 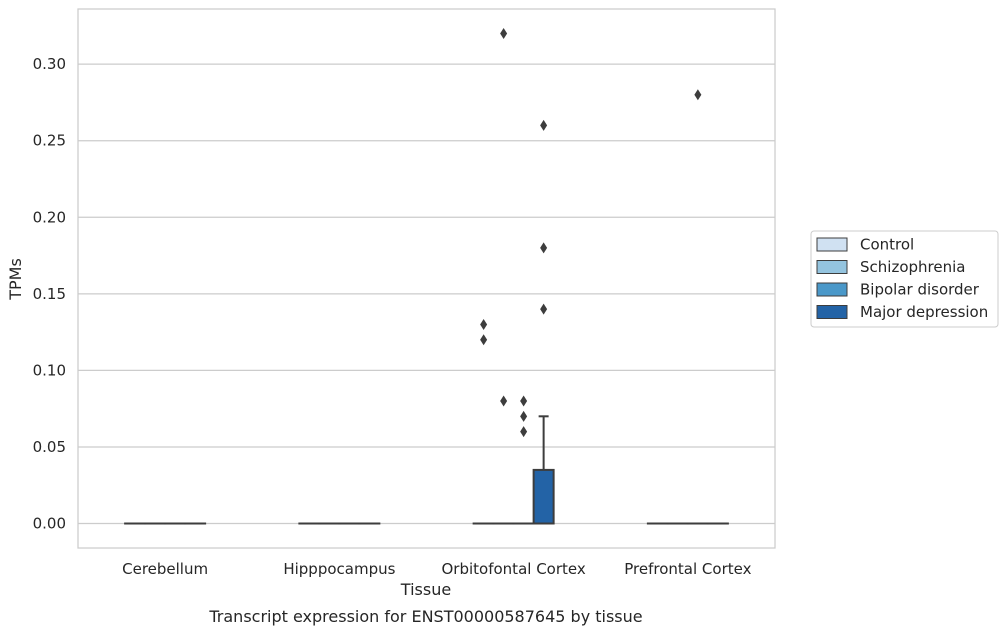 I want to click on legend-label: Schizophrenia, so click(x=912, y=267).